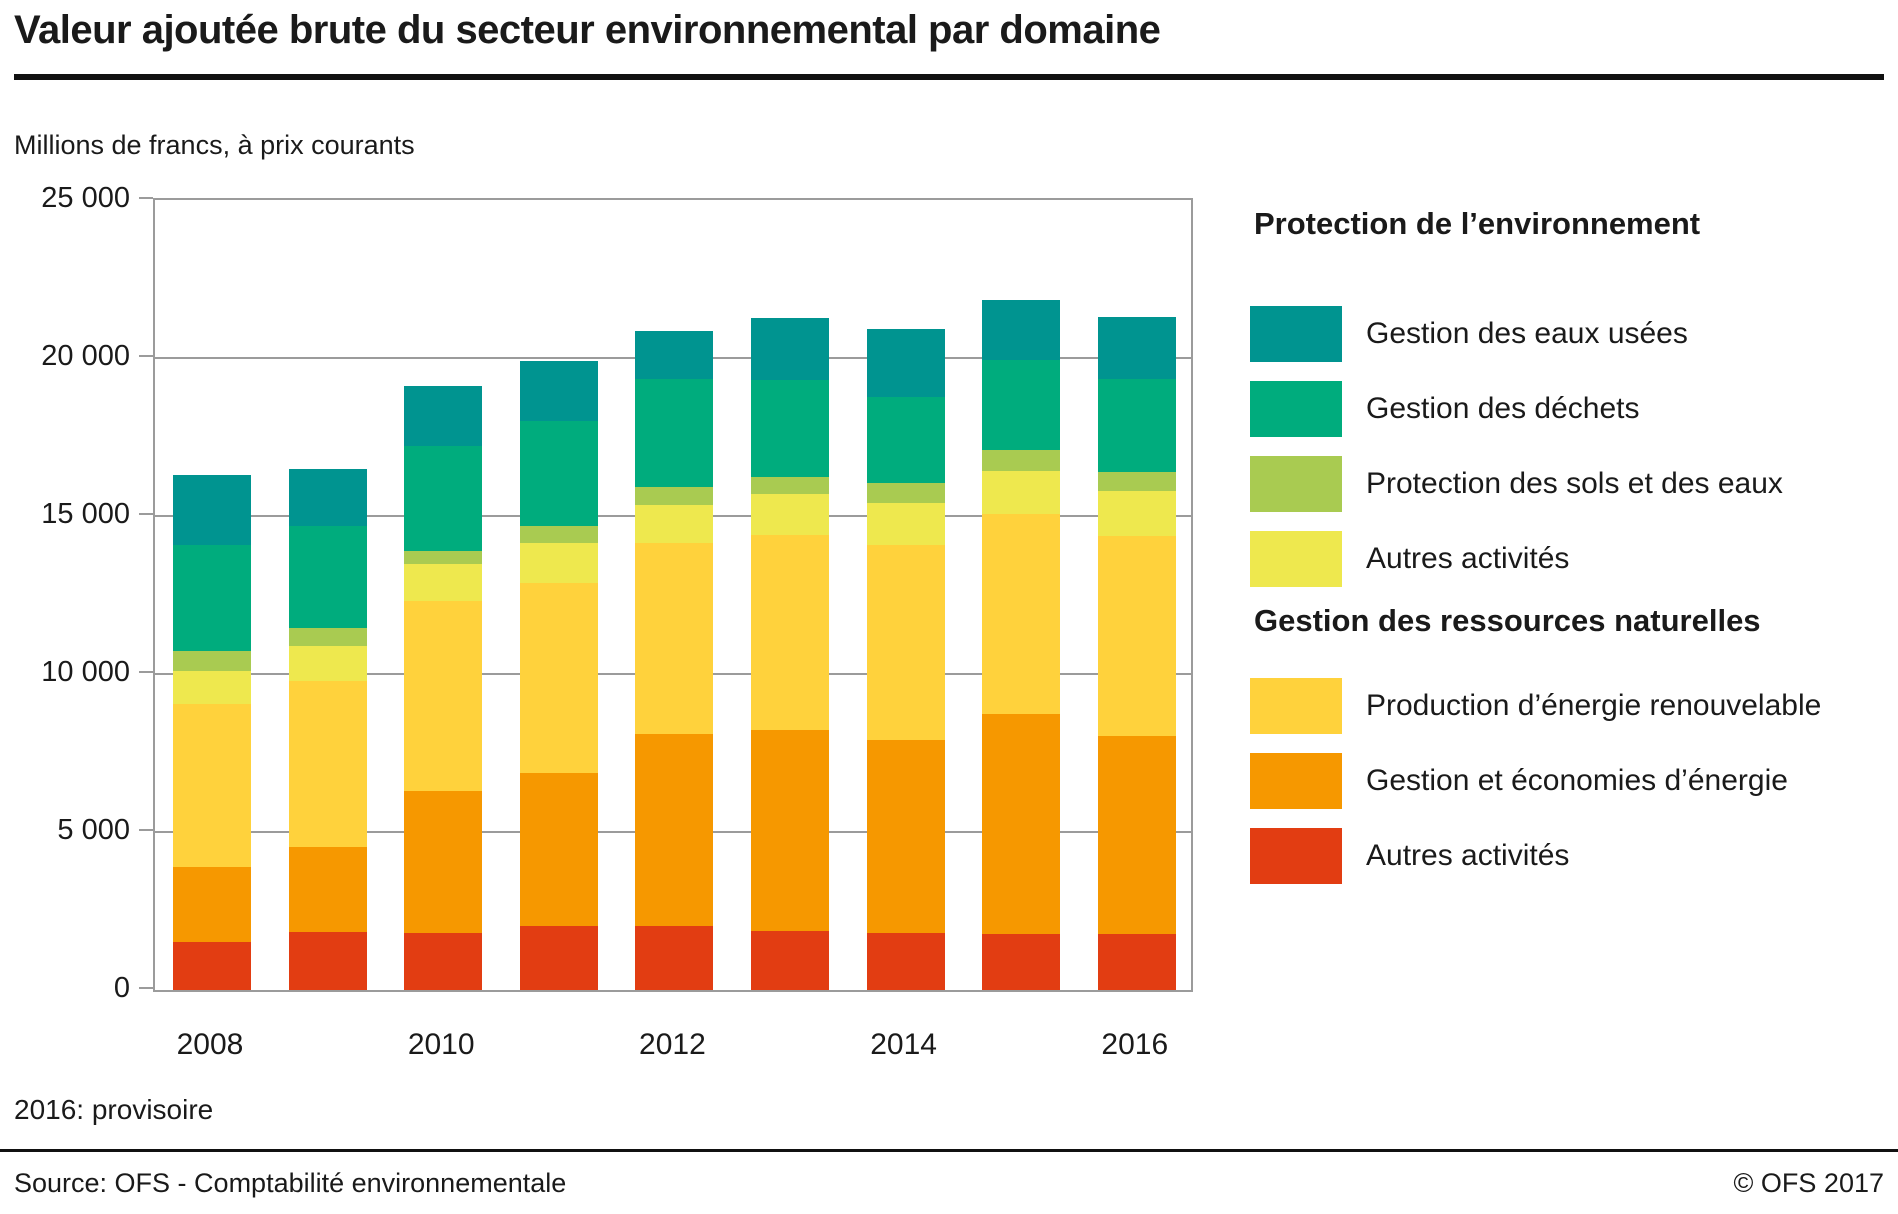  Describe the element at coordinates (1594, 705) in the screenshot. I see `legend-label-energie-renouvelable: Production d’énergie renouvelable` at that location.